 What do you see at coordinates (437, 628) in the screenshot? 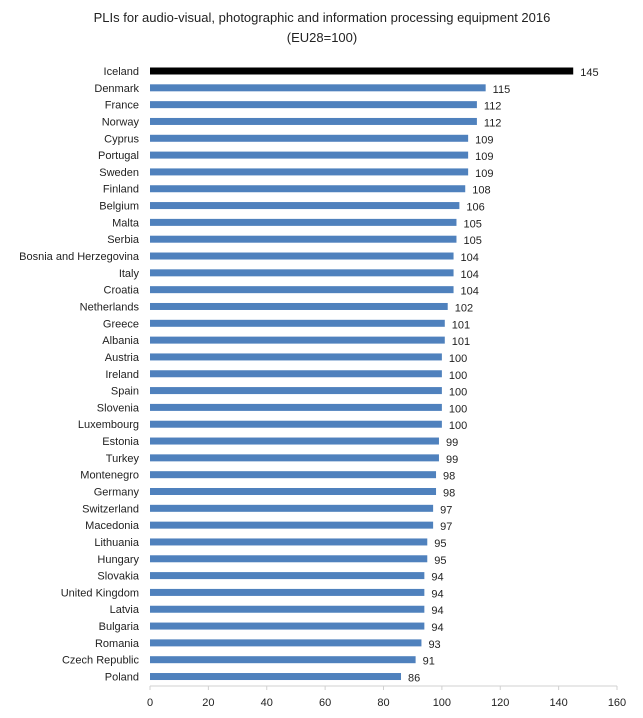
I see `value-label-bulgaria: 94` at bounding box center [437, 628].